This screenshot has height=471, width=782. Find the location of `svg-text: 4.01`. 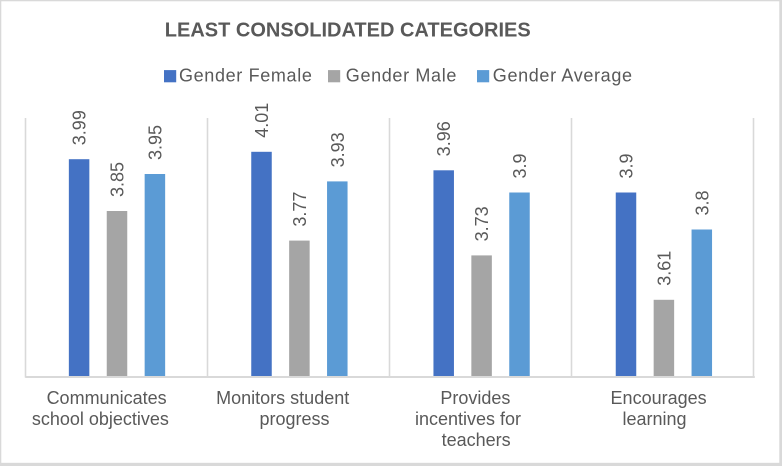

svg-text: 4.01 is located at coordinates (262, 120).